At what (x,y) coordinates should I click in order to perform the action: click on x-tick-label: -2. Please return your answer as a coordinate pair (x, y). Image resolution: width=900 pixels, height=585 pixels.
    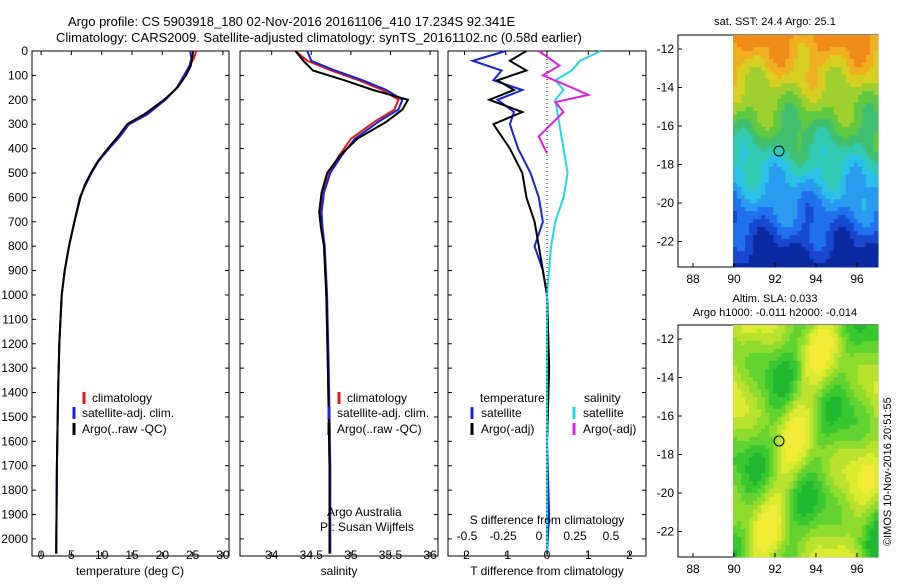
    Looking at the image, I should click on (464, 555).